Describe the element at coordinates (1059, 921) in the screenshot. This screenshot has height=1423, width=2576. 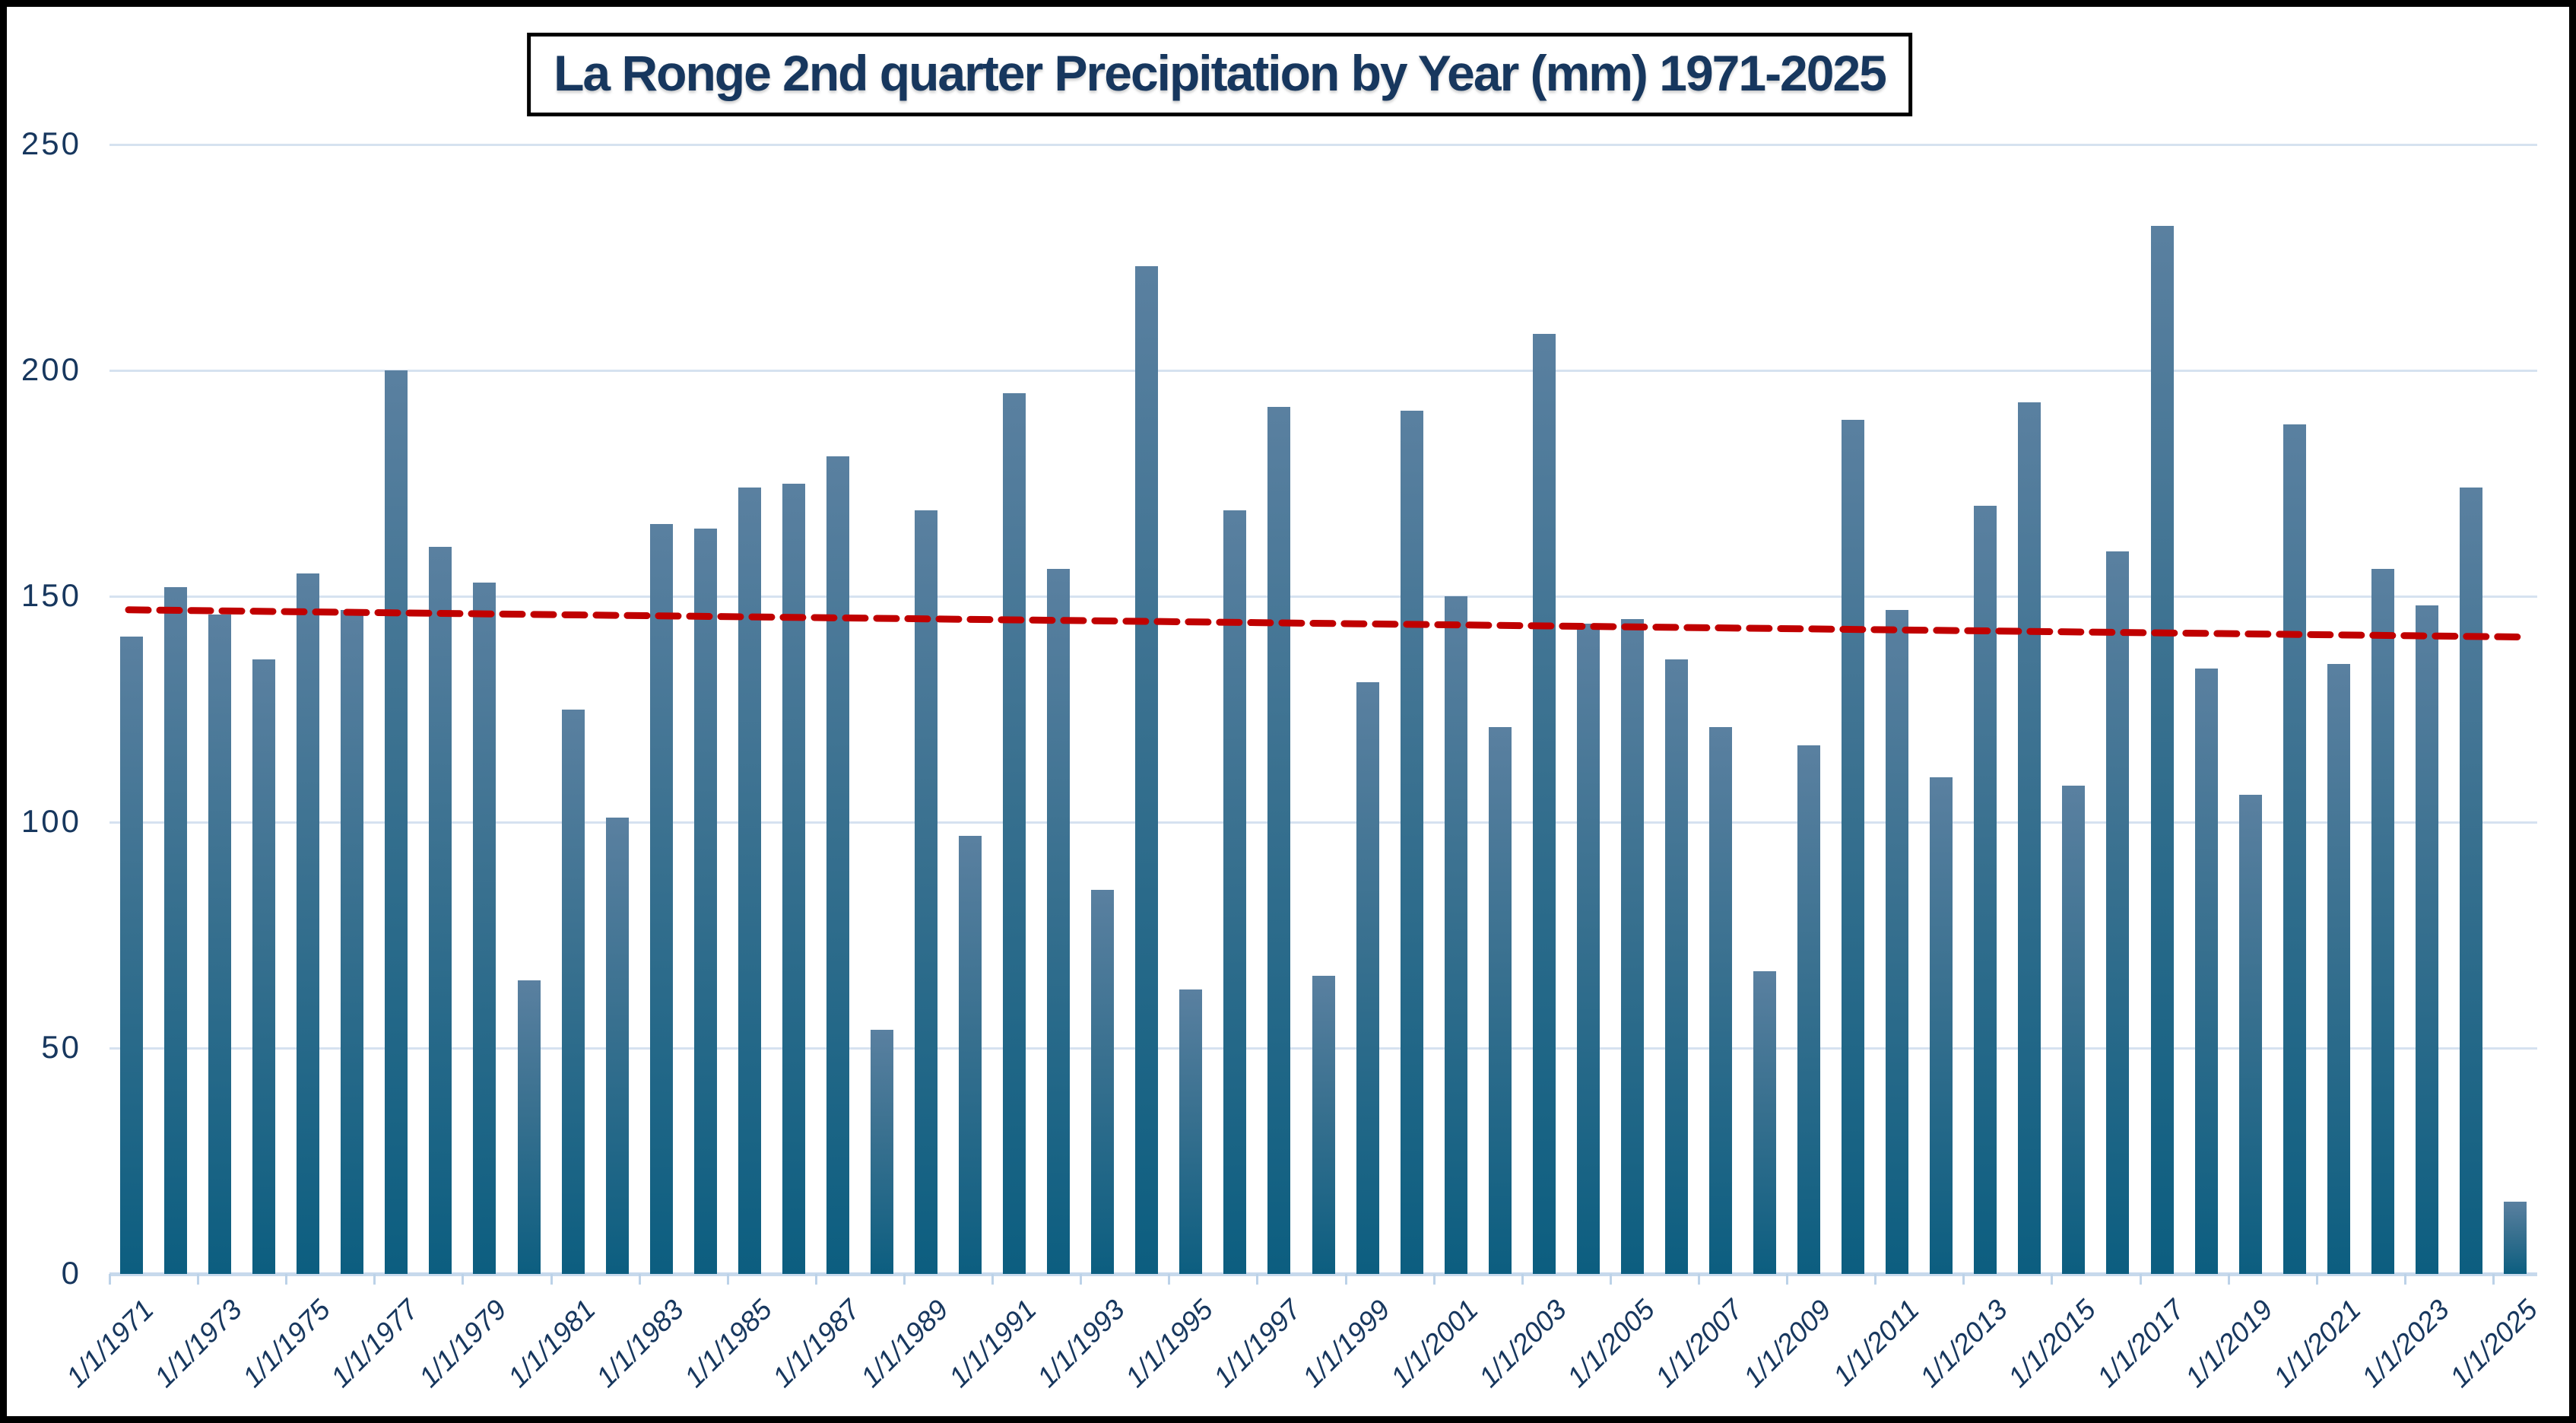
I see `bar-1992` at that location.